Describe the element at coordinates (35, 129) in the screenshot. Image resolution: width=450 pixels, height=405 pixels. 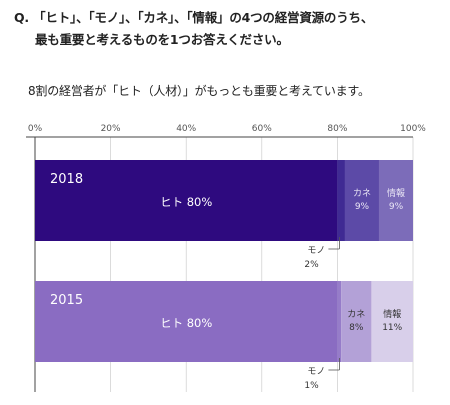
I see `x-tick-label: 0%` at that location.